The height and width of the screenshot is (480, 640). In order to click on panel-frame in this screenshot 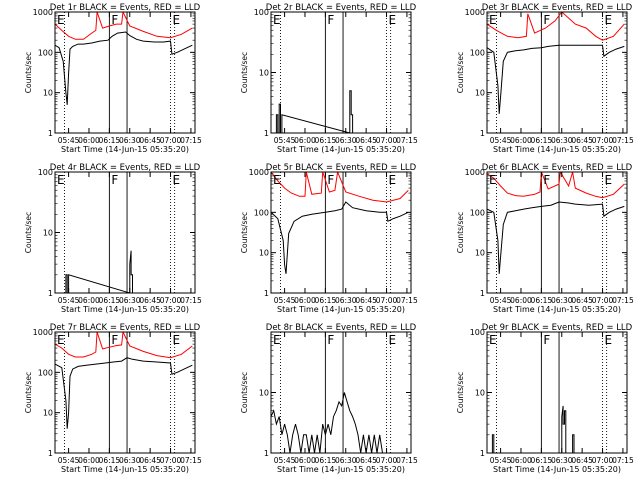, I will do `click(341, 232)`.